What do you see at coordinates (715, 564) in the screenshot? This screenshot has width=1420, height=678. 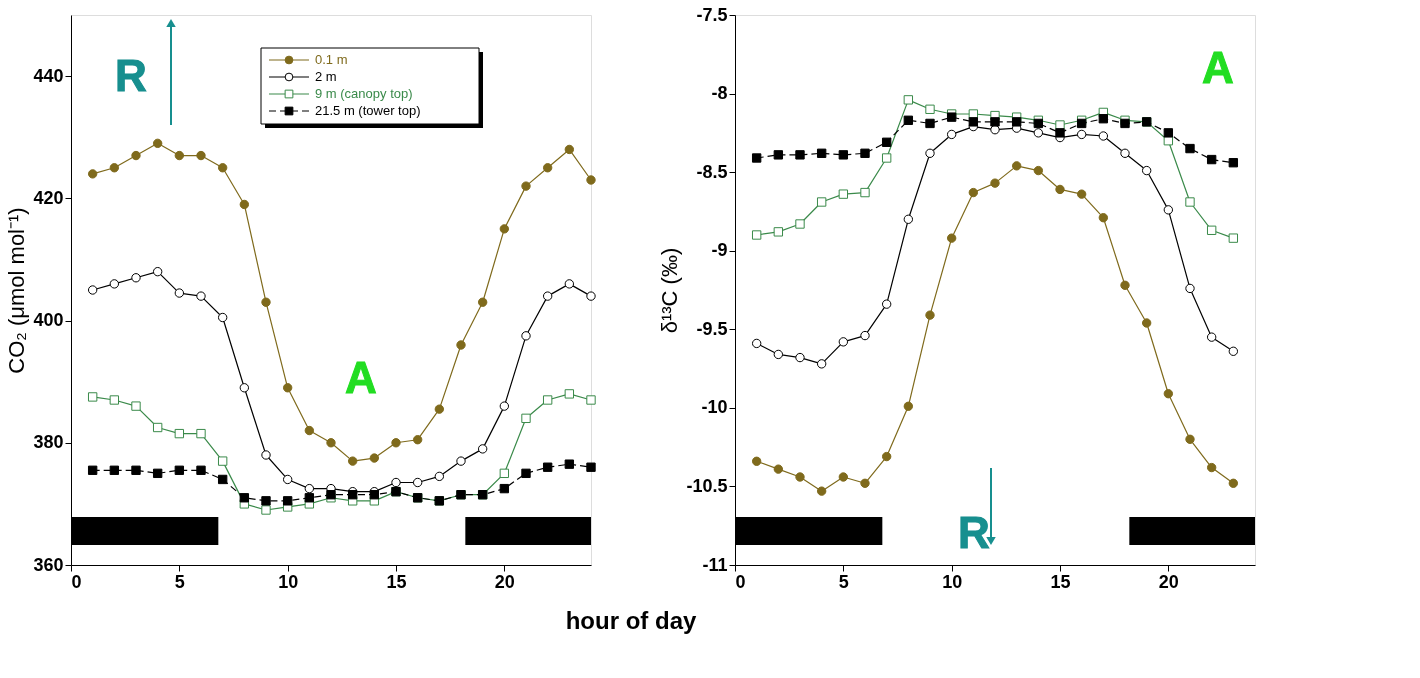 I see `y-tick-label: -11` at bounding box center [715, 564].